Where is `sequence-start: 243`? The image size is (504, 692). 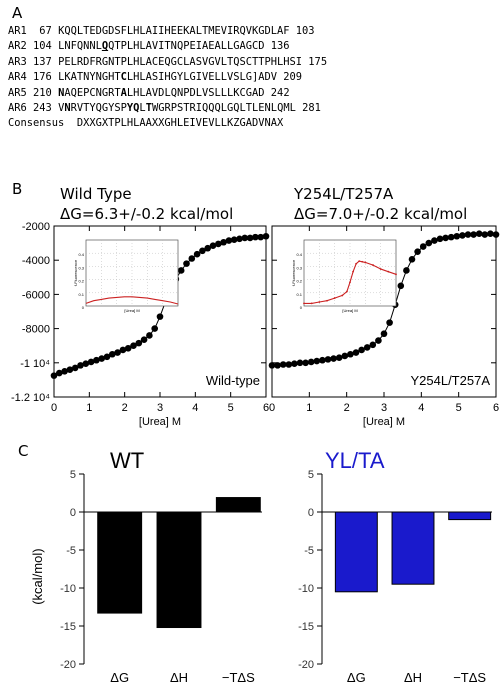
sequence-start: 243 is located at coordinates (46, 107).